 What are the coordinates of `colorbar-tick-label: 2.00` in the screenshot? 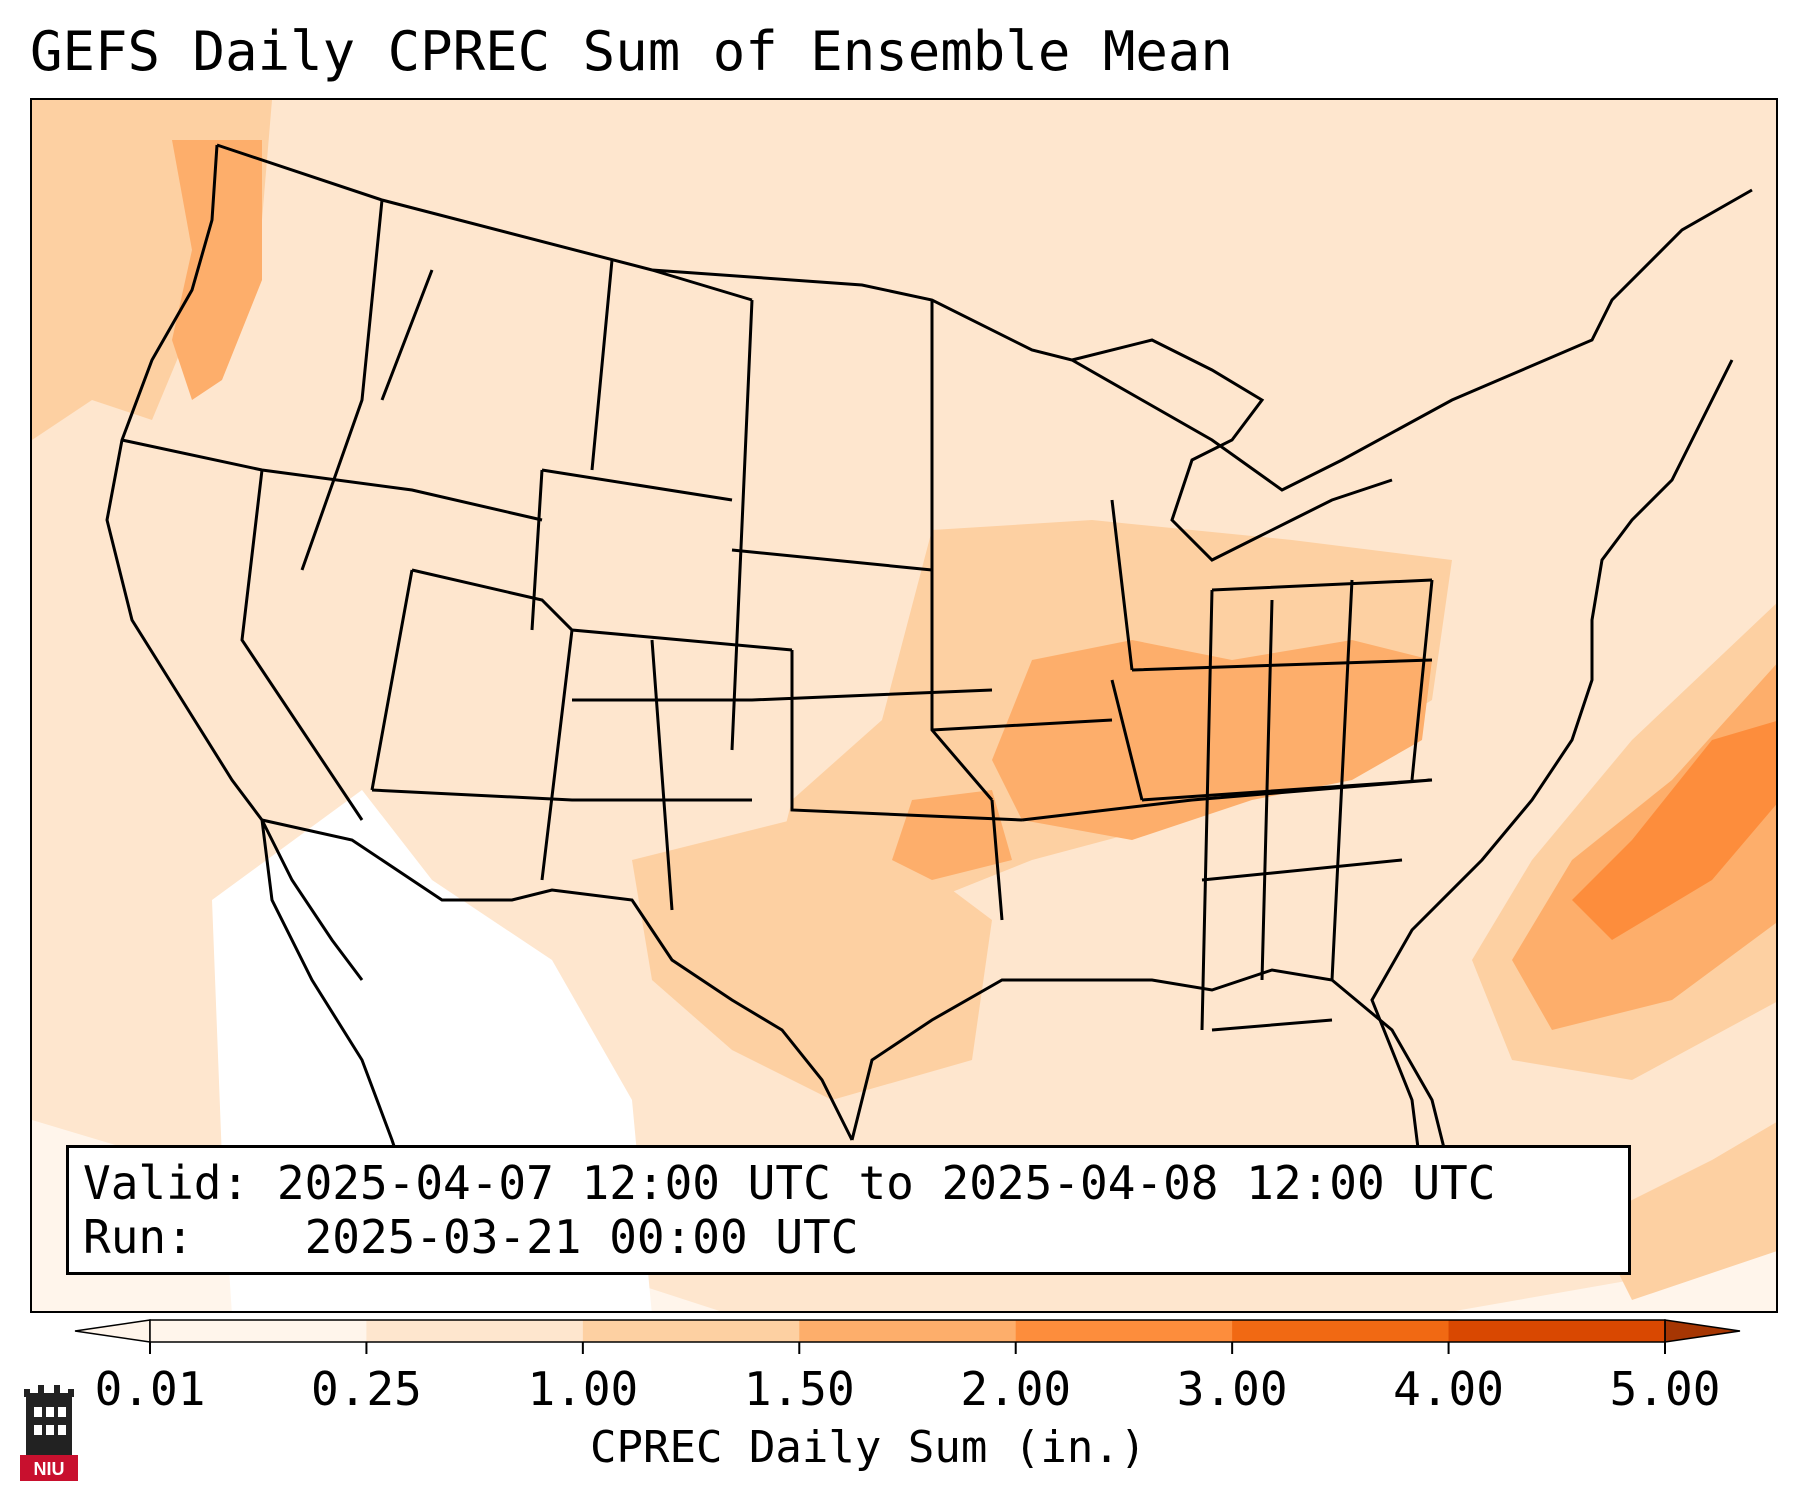 It's located at (1016, 1389).